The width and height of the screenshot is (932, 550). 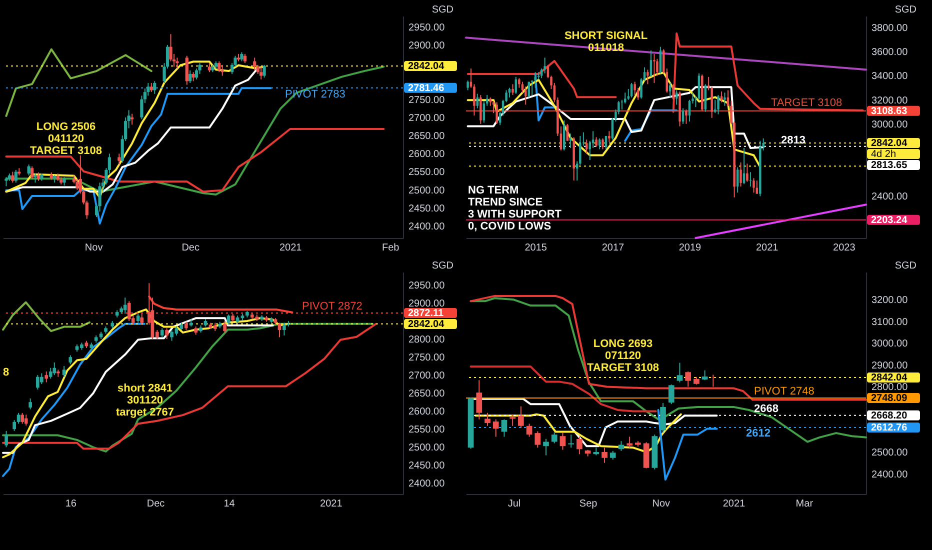 I want to click on y-tick-label: 3400.00, so click(x=890, y=76).